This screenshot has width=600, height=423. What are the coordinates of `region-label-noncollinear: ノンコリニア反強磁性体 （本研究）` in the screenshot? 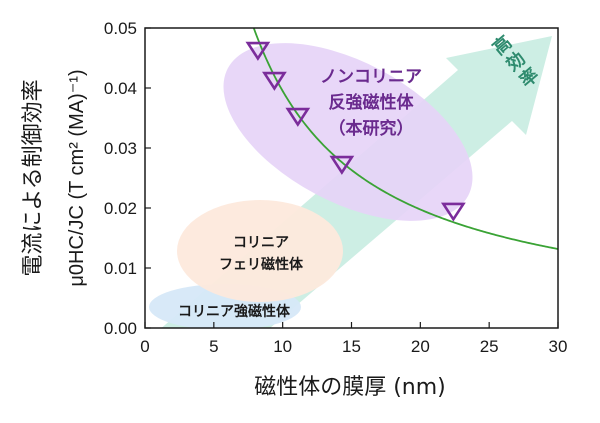 It's located at (371, 103).